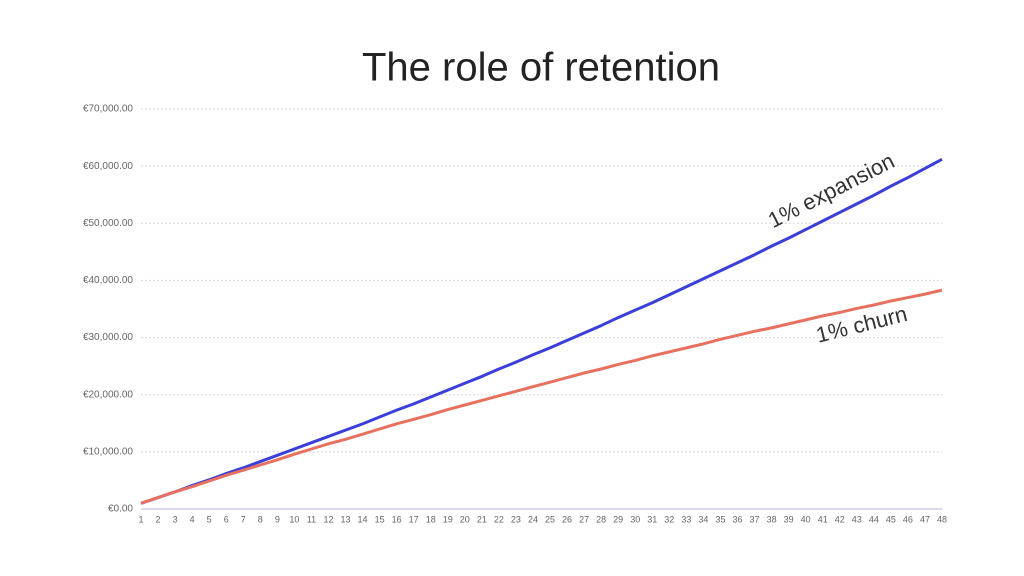  Describe the element at coordinates (720, 519) in the screenshot. I see `x-tick-label: 35` at that location.